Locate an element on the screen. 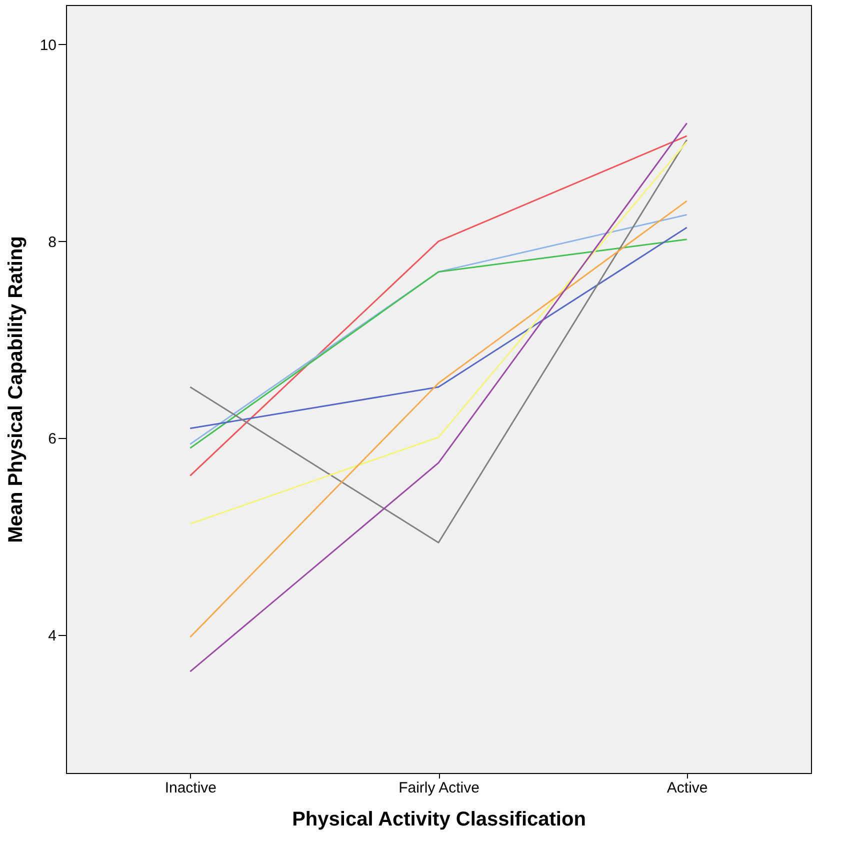  x-tick-label: Inactive is located at coordinates (190, 788).